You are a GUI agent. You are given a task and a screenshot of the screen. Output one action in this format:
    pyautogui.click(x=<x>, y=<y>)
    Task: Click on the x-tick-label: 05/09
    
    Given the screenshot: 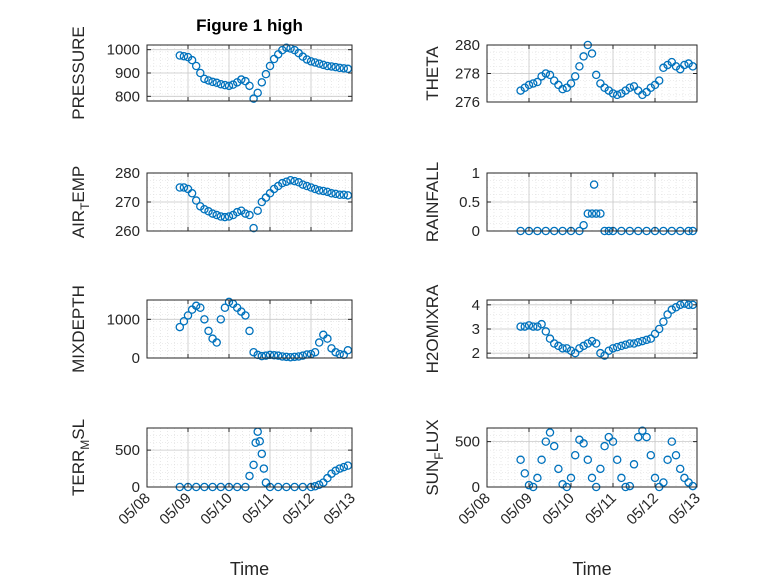 What is the action you would take?
    pyautogui.click(x=516, y=509)
    